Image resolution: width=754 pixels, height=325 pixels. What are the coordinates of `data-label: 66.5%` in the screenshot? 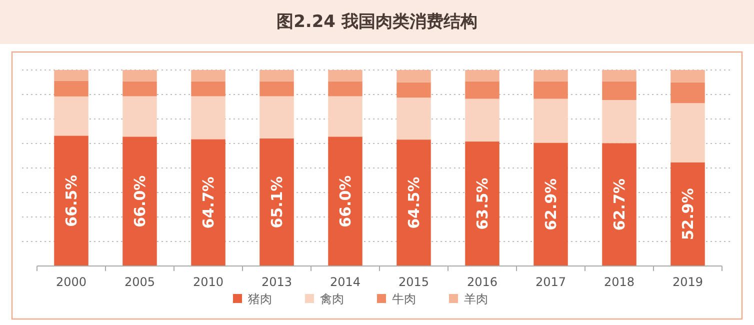 It's located at (71, 200).